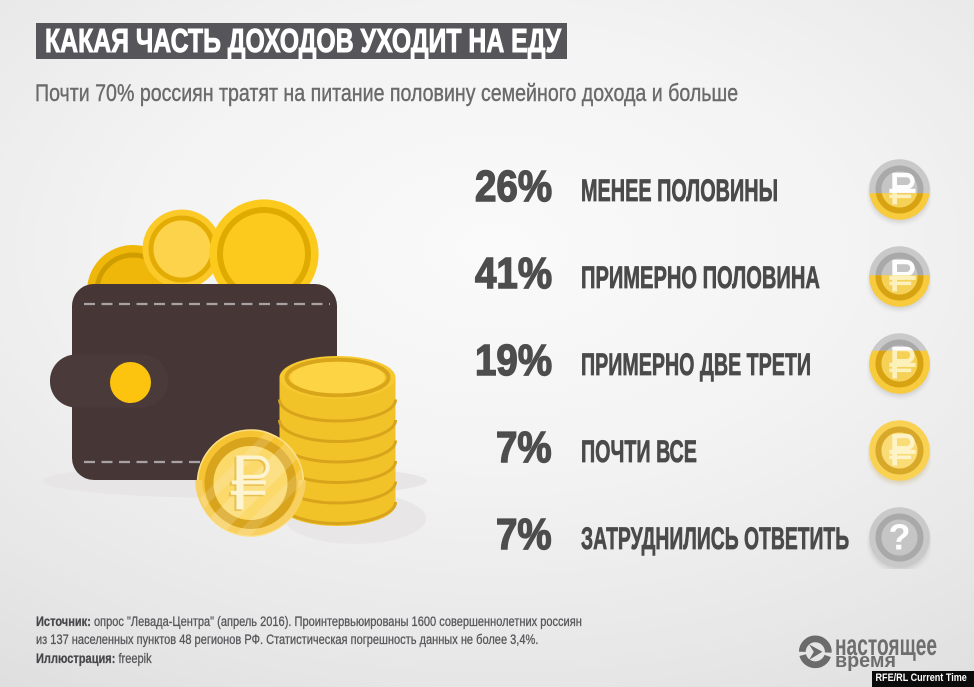 The image size is (974, 687). What do you see at coordinates (865, 660) in the screenshot?
I see `svg-text: время` at bounding box center [865, 660].